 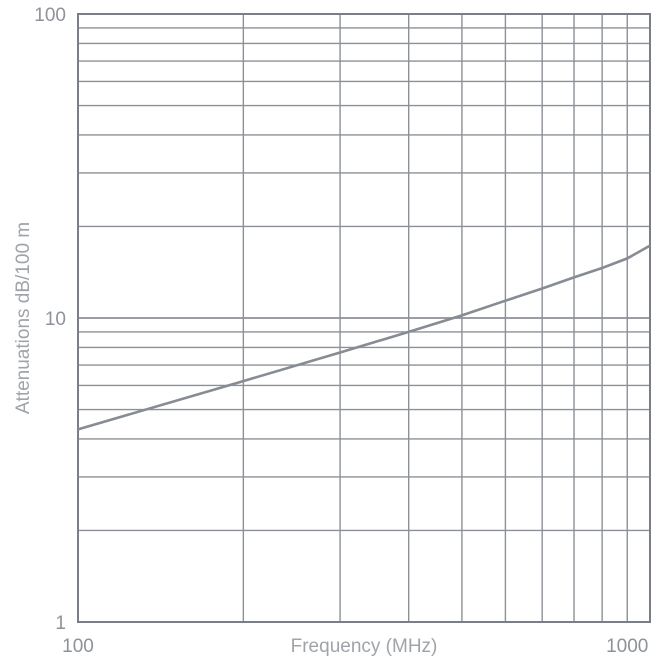 I want to click on x-tick-label: 1000, so click(x=627, y=646).